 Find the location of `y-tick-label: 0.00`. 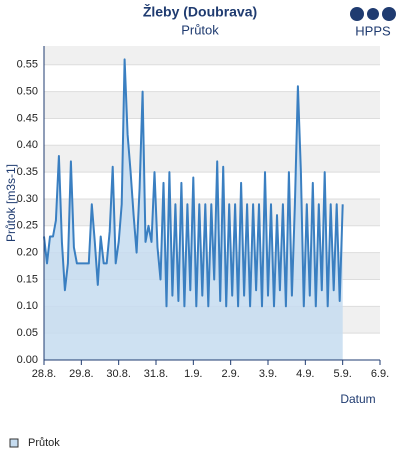

y-tick-label: 0.00 is located at coordinates (27, 360).